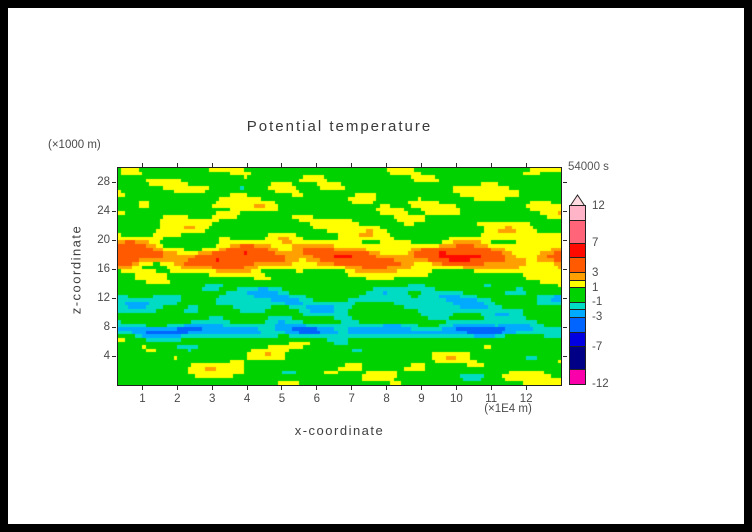 The width and height of the screenshot is (752, 532). What do you see at coordinates (508, 409) in the screenshot?
I see `x-axis-unit-label: (×1E4 m)` at bounding box center [508, 409].